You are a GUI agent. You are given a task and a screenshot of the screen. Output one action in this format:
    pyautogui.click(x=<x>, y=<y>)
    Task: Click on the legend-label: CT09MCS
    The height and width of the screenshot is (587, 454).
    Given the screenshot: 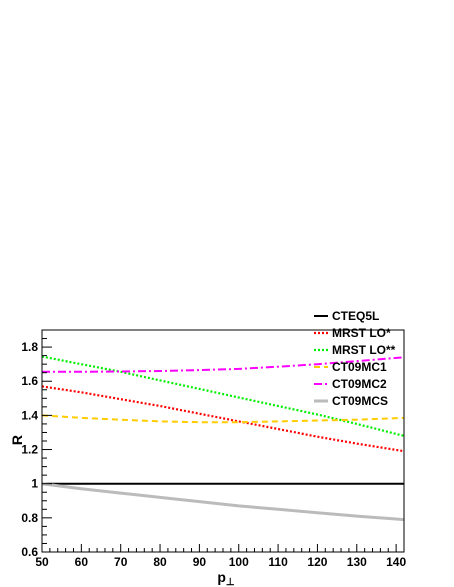 What is the action you would take?
    pyautogui.click(x=360, y=401)
    